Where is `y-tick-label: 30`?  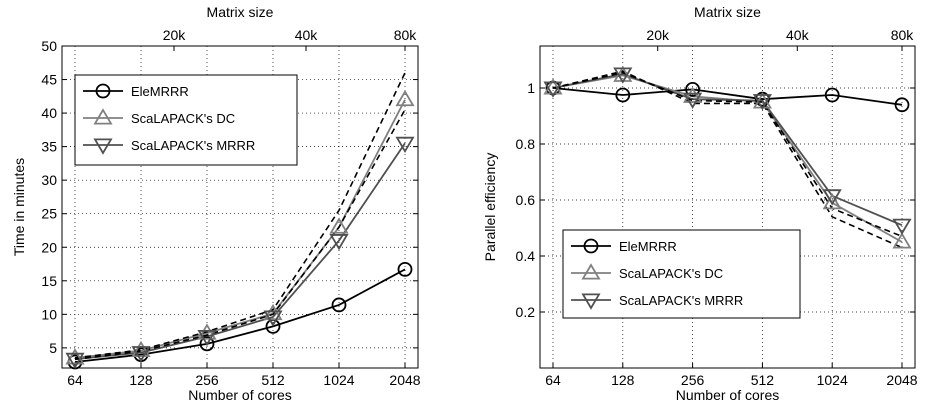
y-tick-label: 30 is located at coordinates (49, 180).